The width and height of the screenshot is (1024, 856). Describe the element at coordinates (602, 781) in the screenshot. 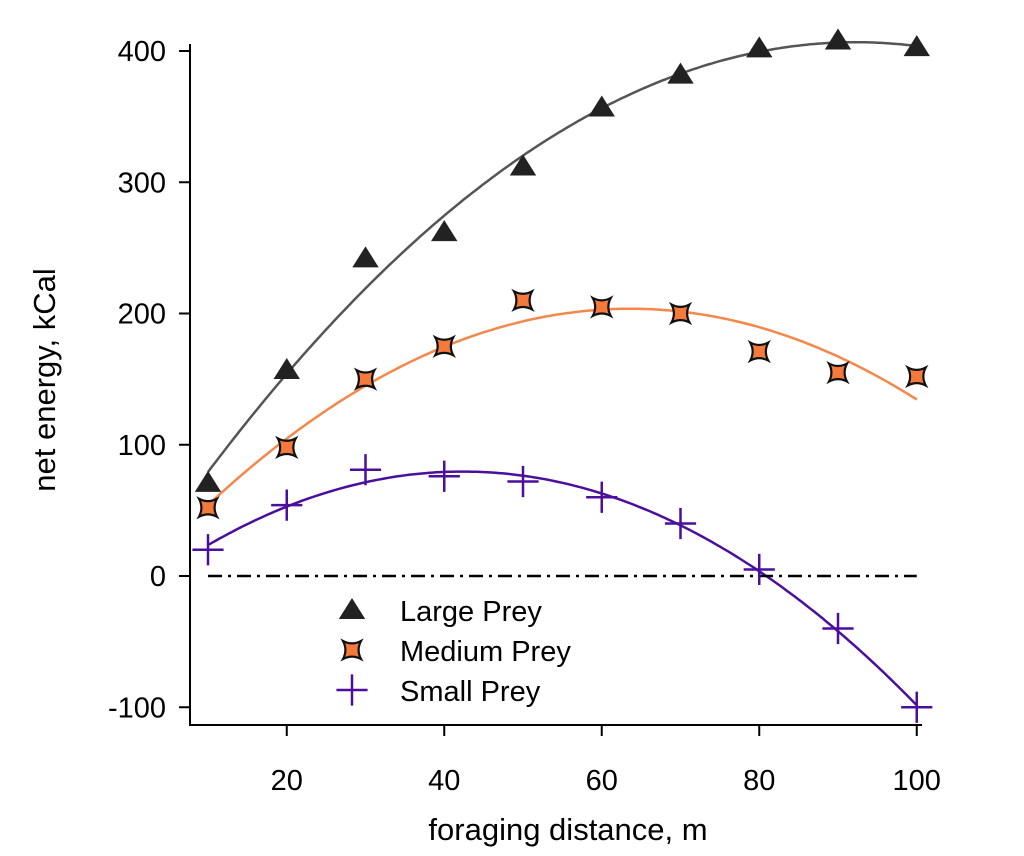

I see `x-tick-label: 60` at that location.